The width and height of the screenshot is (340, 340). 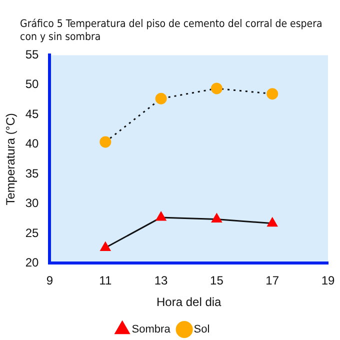 What do you see at coordinates (32, 143) in the screenshot?
I see `y-tick-label: 40` at bounding box center [32, 143].